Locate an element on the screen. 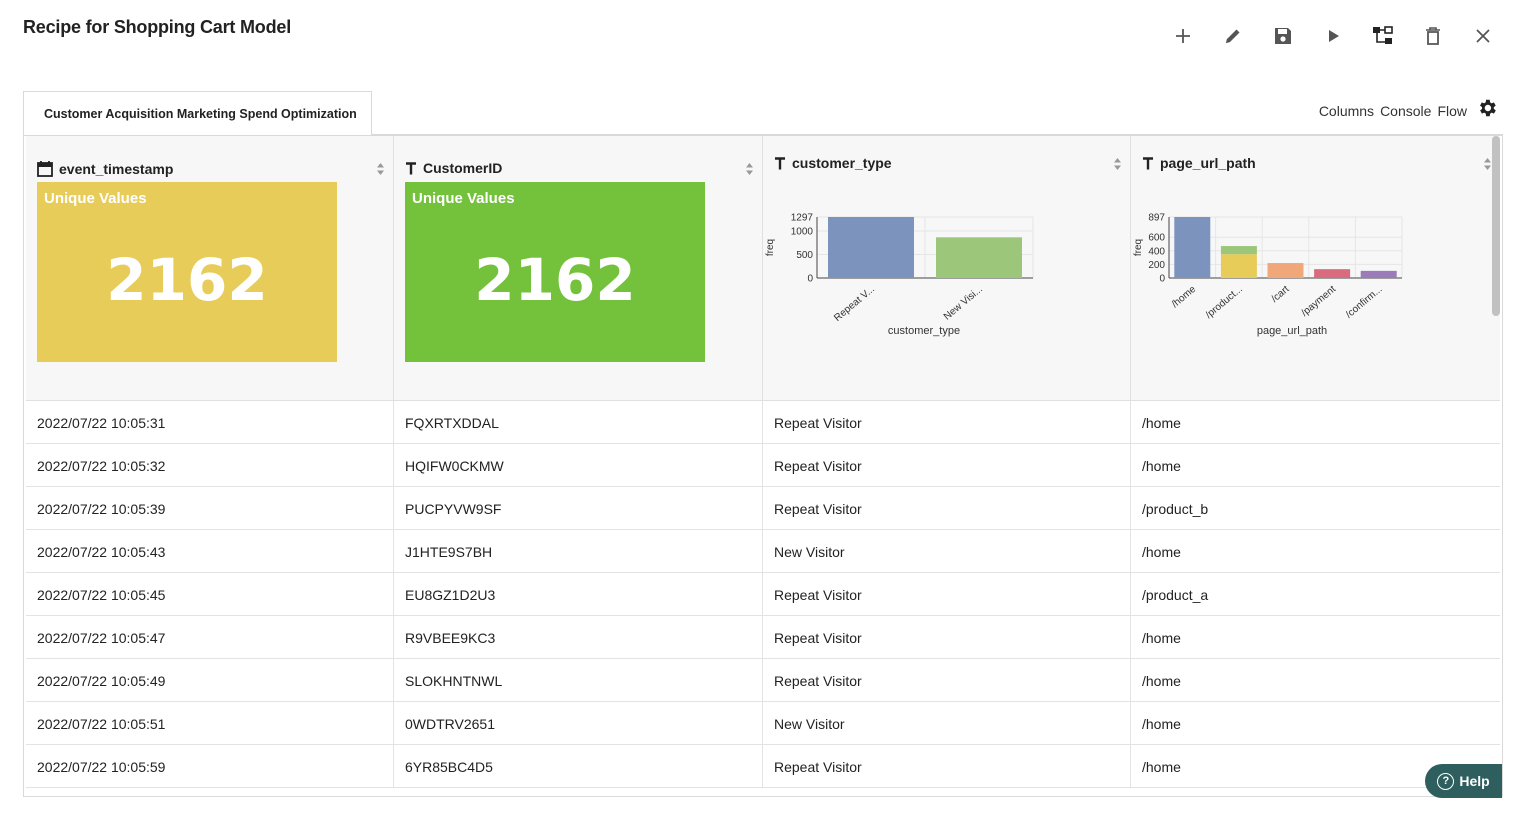 This screenshot has height=816, width=1525. edit-button is located at coordinates (1233, 36).